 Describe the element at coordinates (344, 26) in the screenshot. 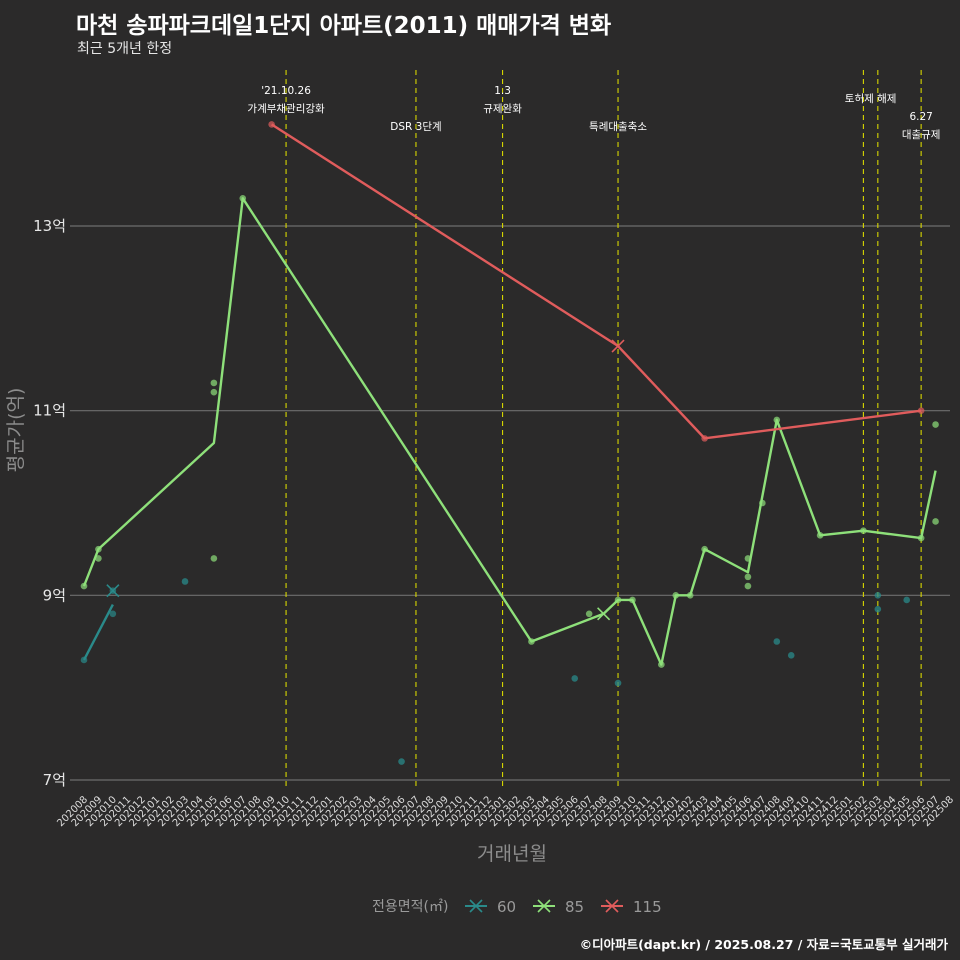

I see `chart-title: 마천 송파파크데일1단지 아파트(2011) 매매가격 변화` at that location.